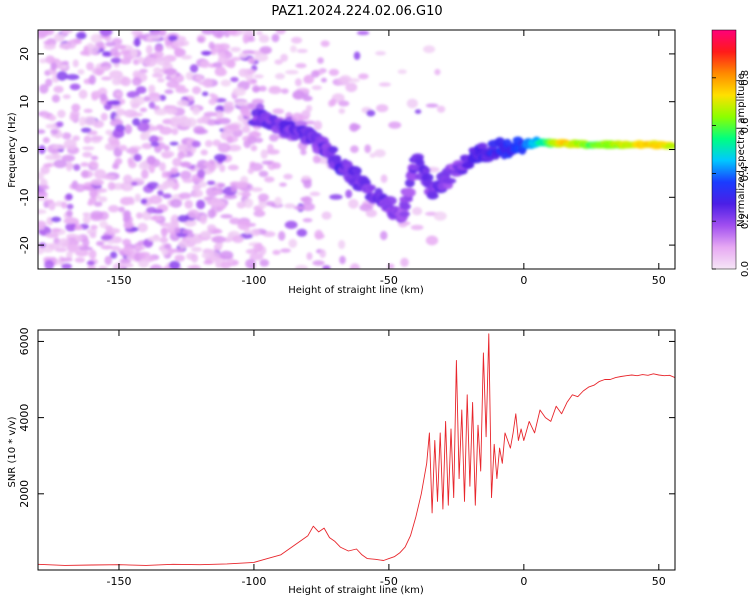 This screenshot has width=750, height=600. Describe the element at coordinates (745, 126) in the screenshot. I see `colorbar-tick-label: 0.6` at that location.